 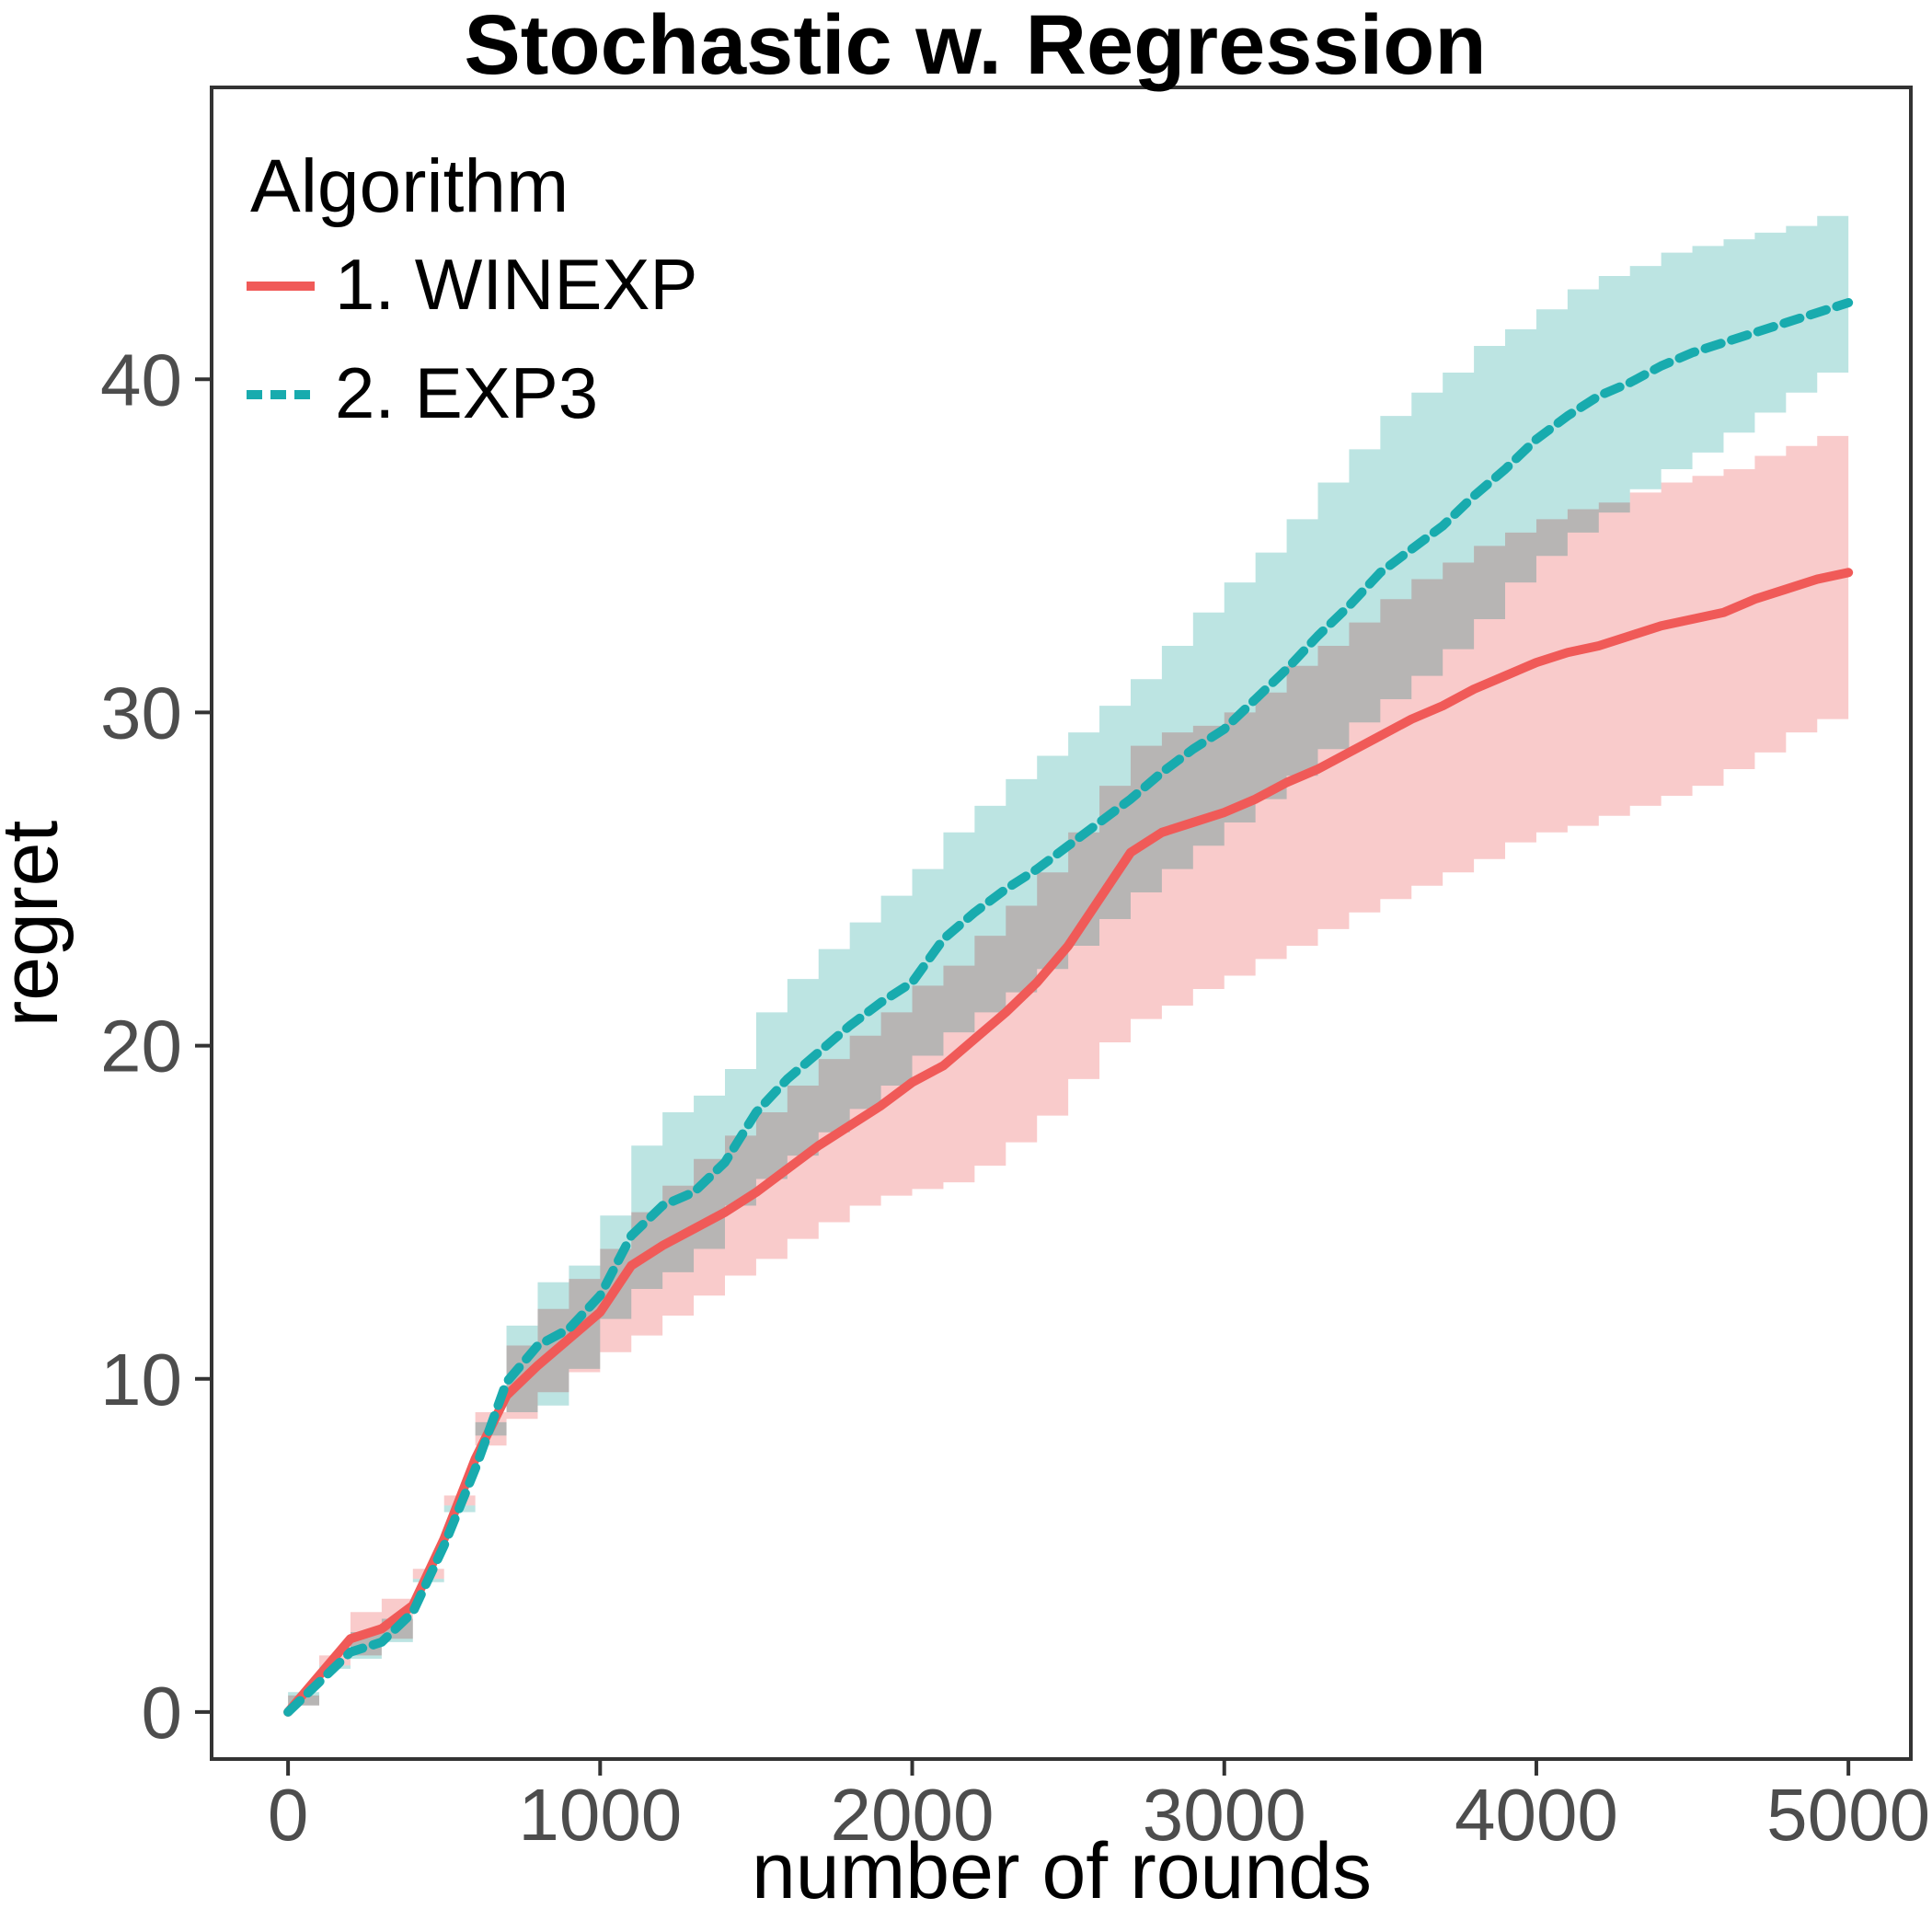 What do you see at coordinates (913, 1815) in the screenshot?
I see `x-tick-label: 2000` at bounding box center [913, 1815].